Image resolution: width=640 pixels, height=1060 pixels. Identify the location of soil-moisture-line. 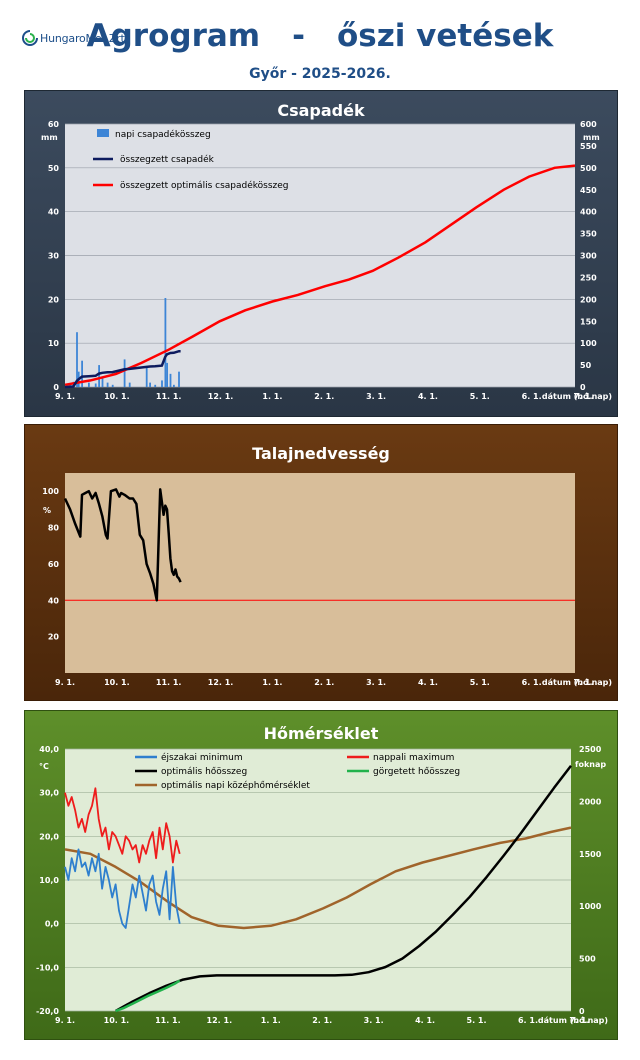
(122, 545).